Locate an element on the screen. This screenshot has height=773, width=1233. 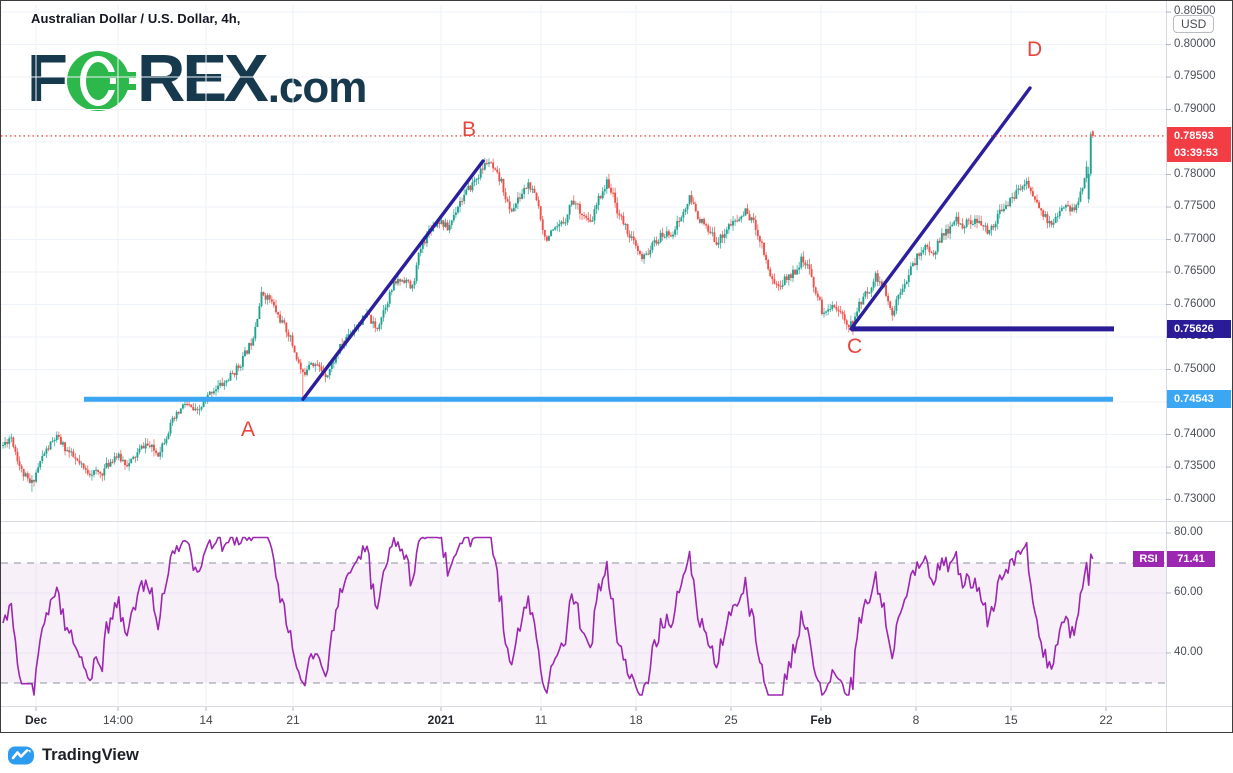
time-axis-label-15: 15 is located at coordinates (1011, 720).